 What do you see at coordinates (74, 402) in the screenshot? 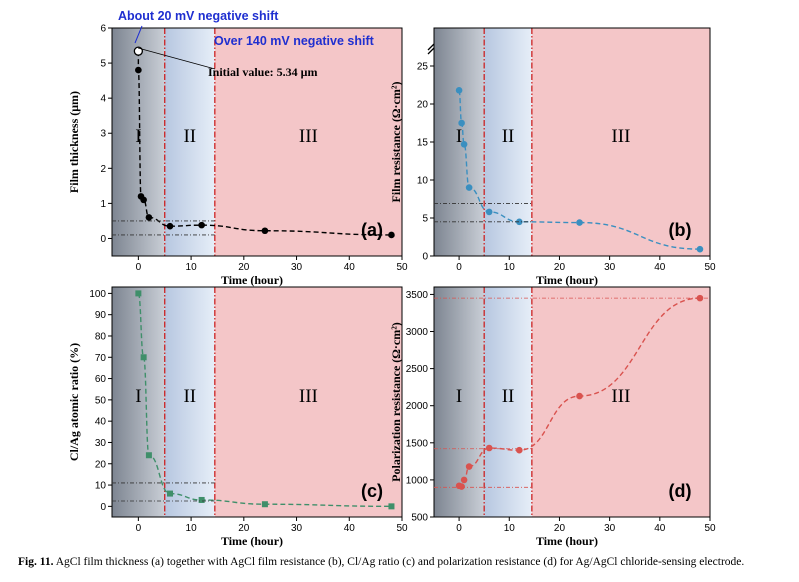
I see `y-axis-label: Cl/Ag atomic ratio (%)` at bounding box center [74, 402].